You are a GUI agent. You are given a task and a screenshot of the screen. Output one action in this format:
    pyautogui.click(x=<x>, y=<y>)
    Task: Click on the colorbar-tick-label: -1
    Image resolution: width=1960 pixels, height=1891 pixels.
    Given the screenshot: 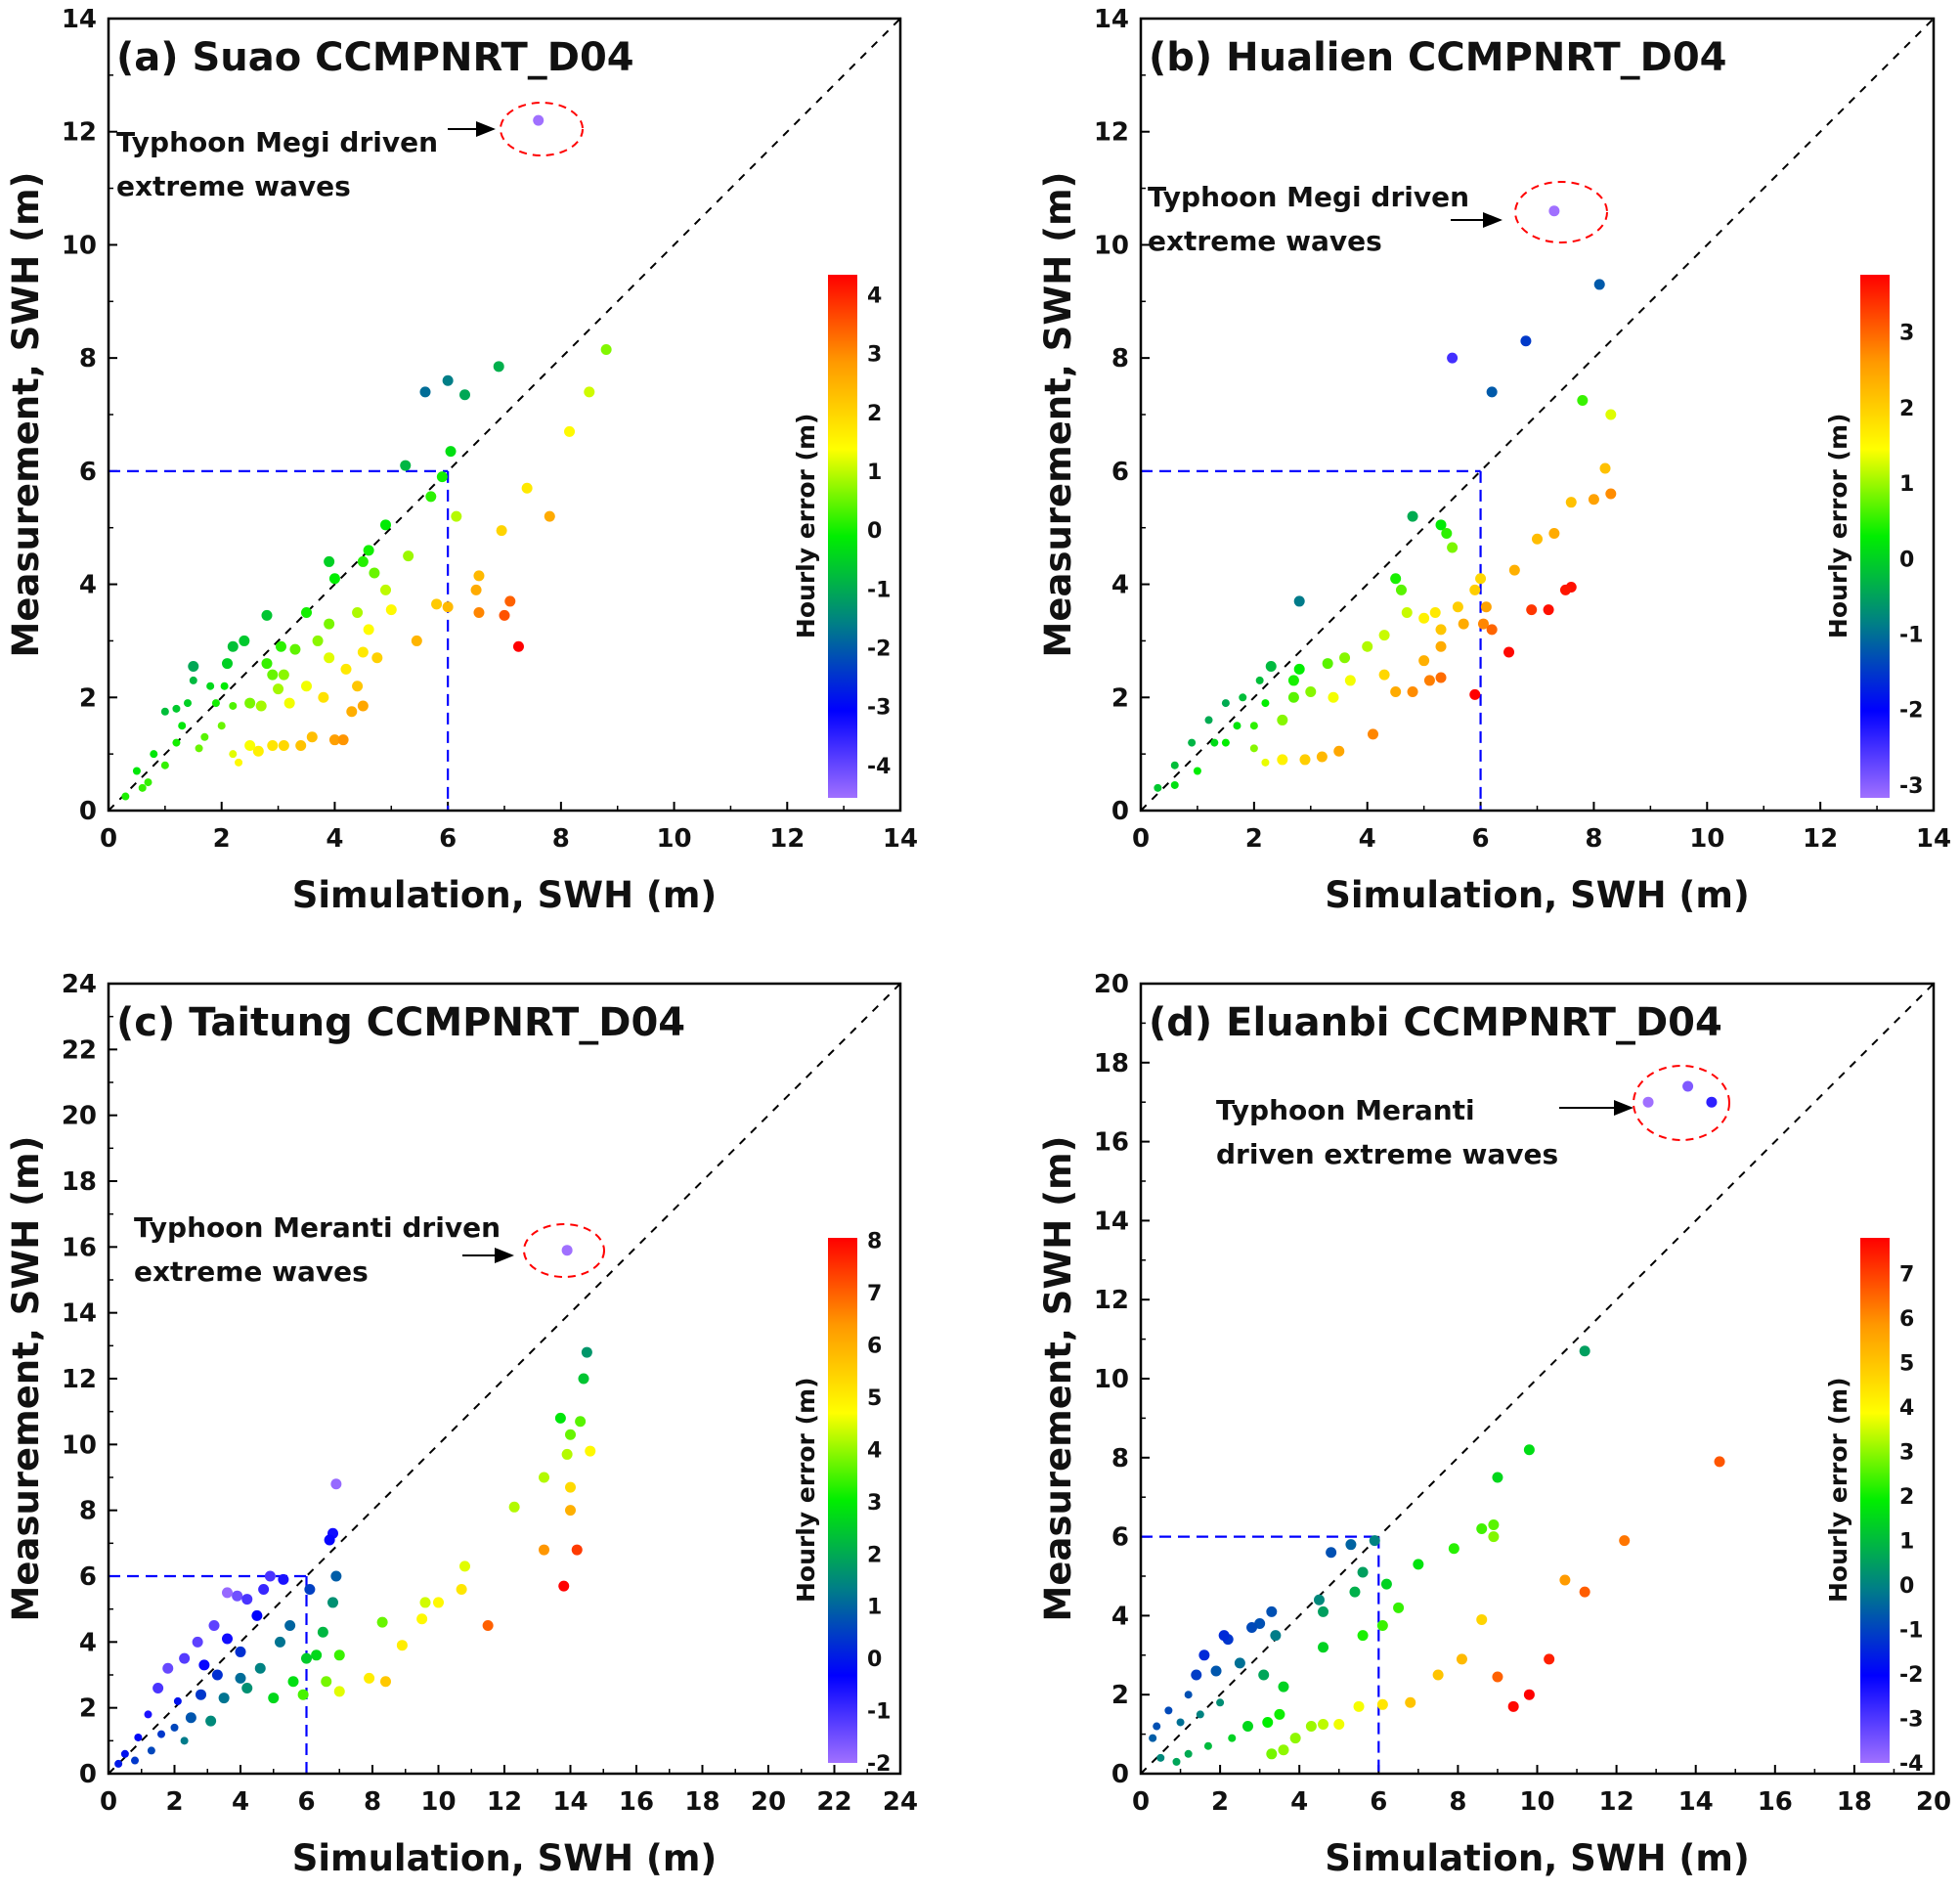 What is the action you would take?
    pyautogui.click(x=1911, y=635)
    